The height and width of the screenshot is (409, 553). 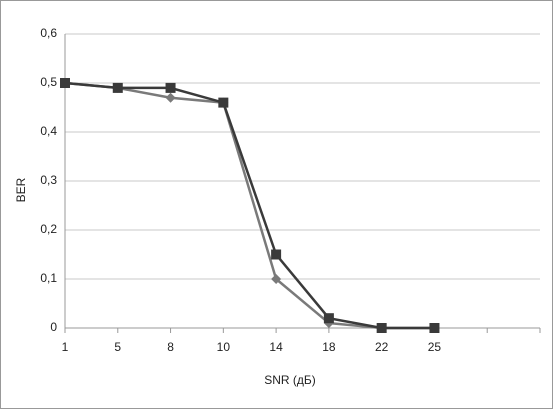 I want to click on y-tick-label: 0,6, so click(x=48, y=33).